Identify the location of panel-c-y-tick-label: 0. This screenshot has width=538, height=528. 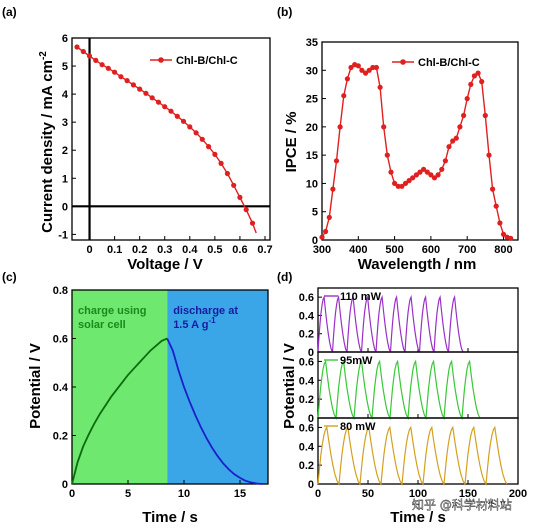
(65, 485).